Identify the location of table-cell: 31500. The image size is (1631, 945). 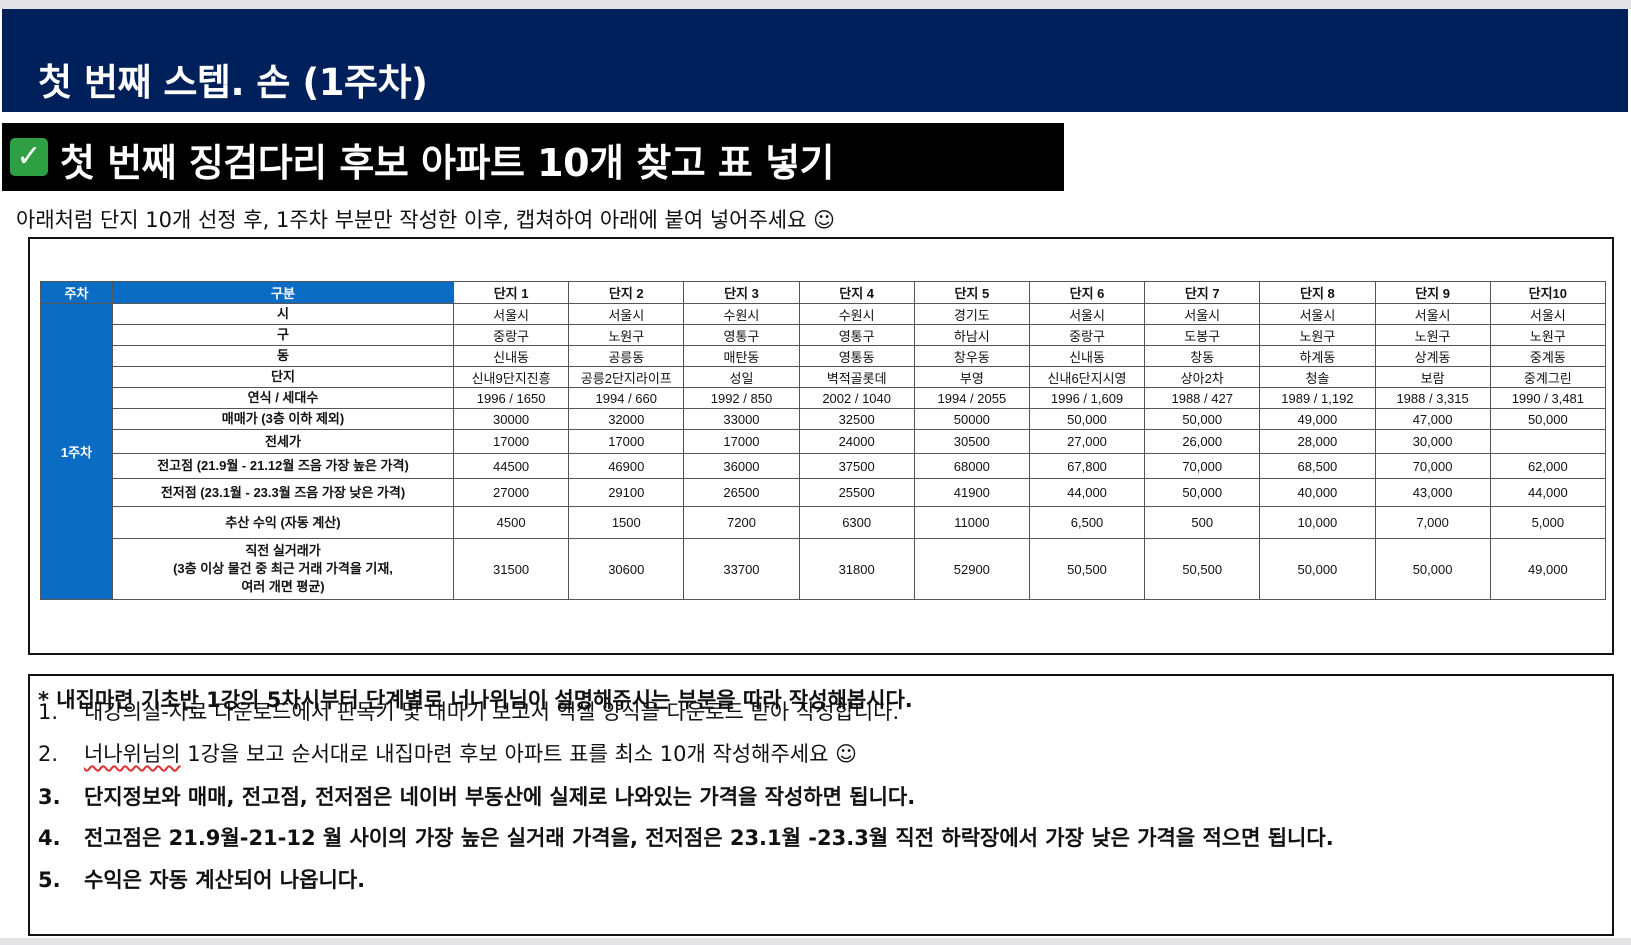
(511, 569).